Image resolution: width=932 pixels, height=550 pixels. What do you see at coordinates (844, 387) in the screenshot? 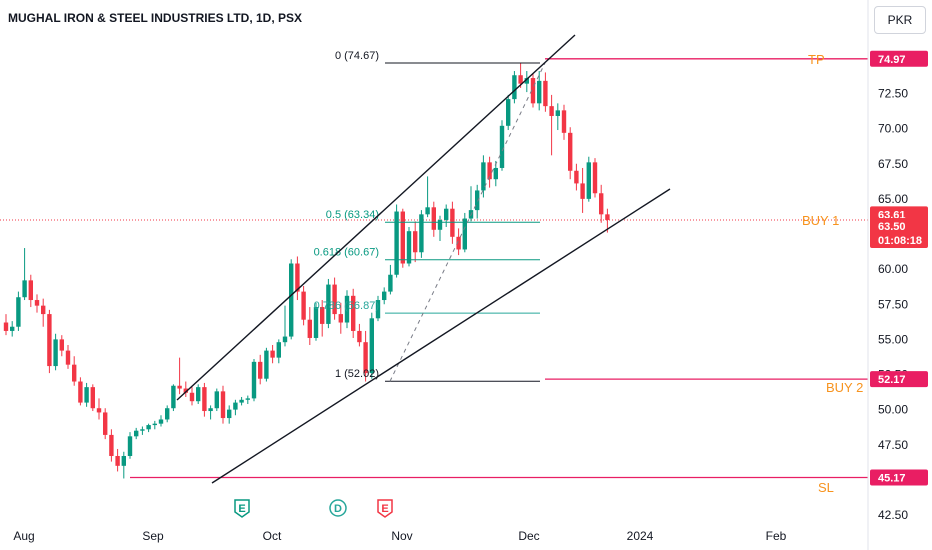
I see `level-annotation: BUY 2` at bounding box center [844, 387].